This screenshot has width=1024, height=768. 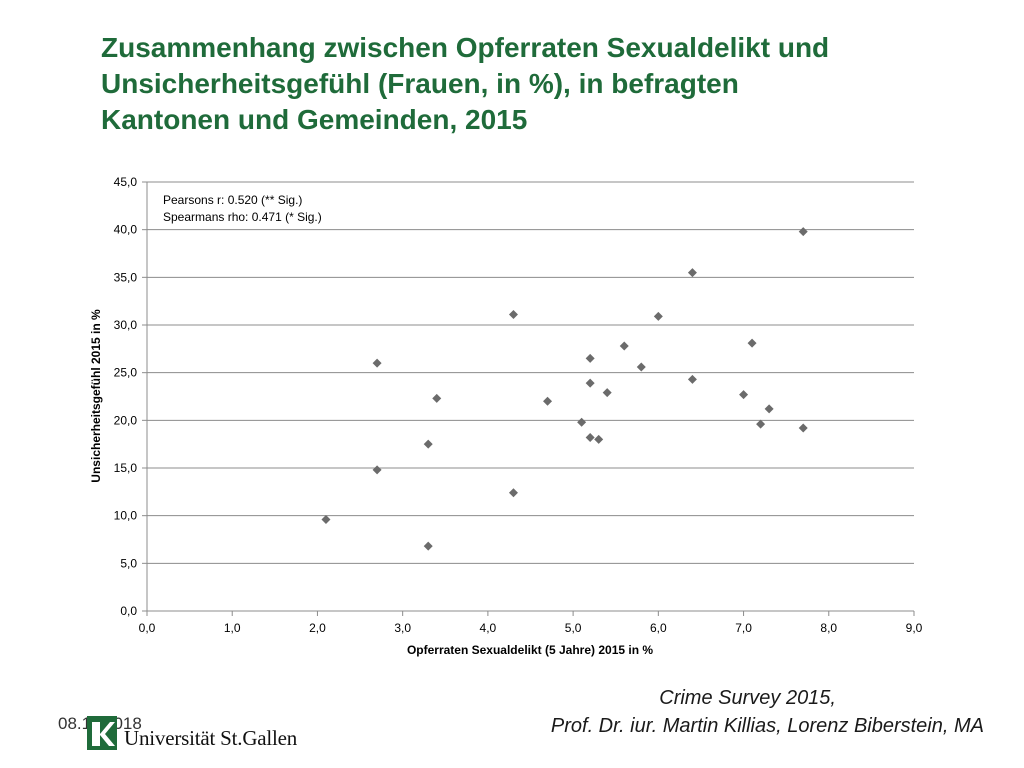 I want to click on y-tick-label: 10,0, so click(x=126, y=516).